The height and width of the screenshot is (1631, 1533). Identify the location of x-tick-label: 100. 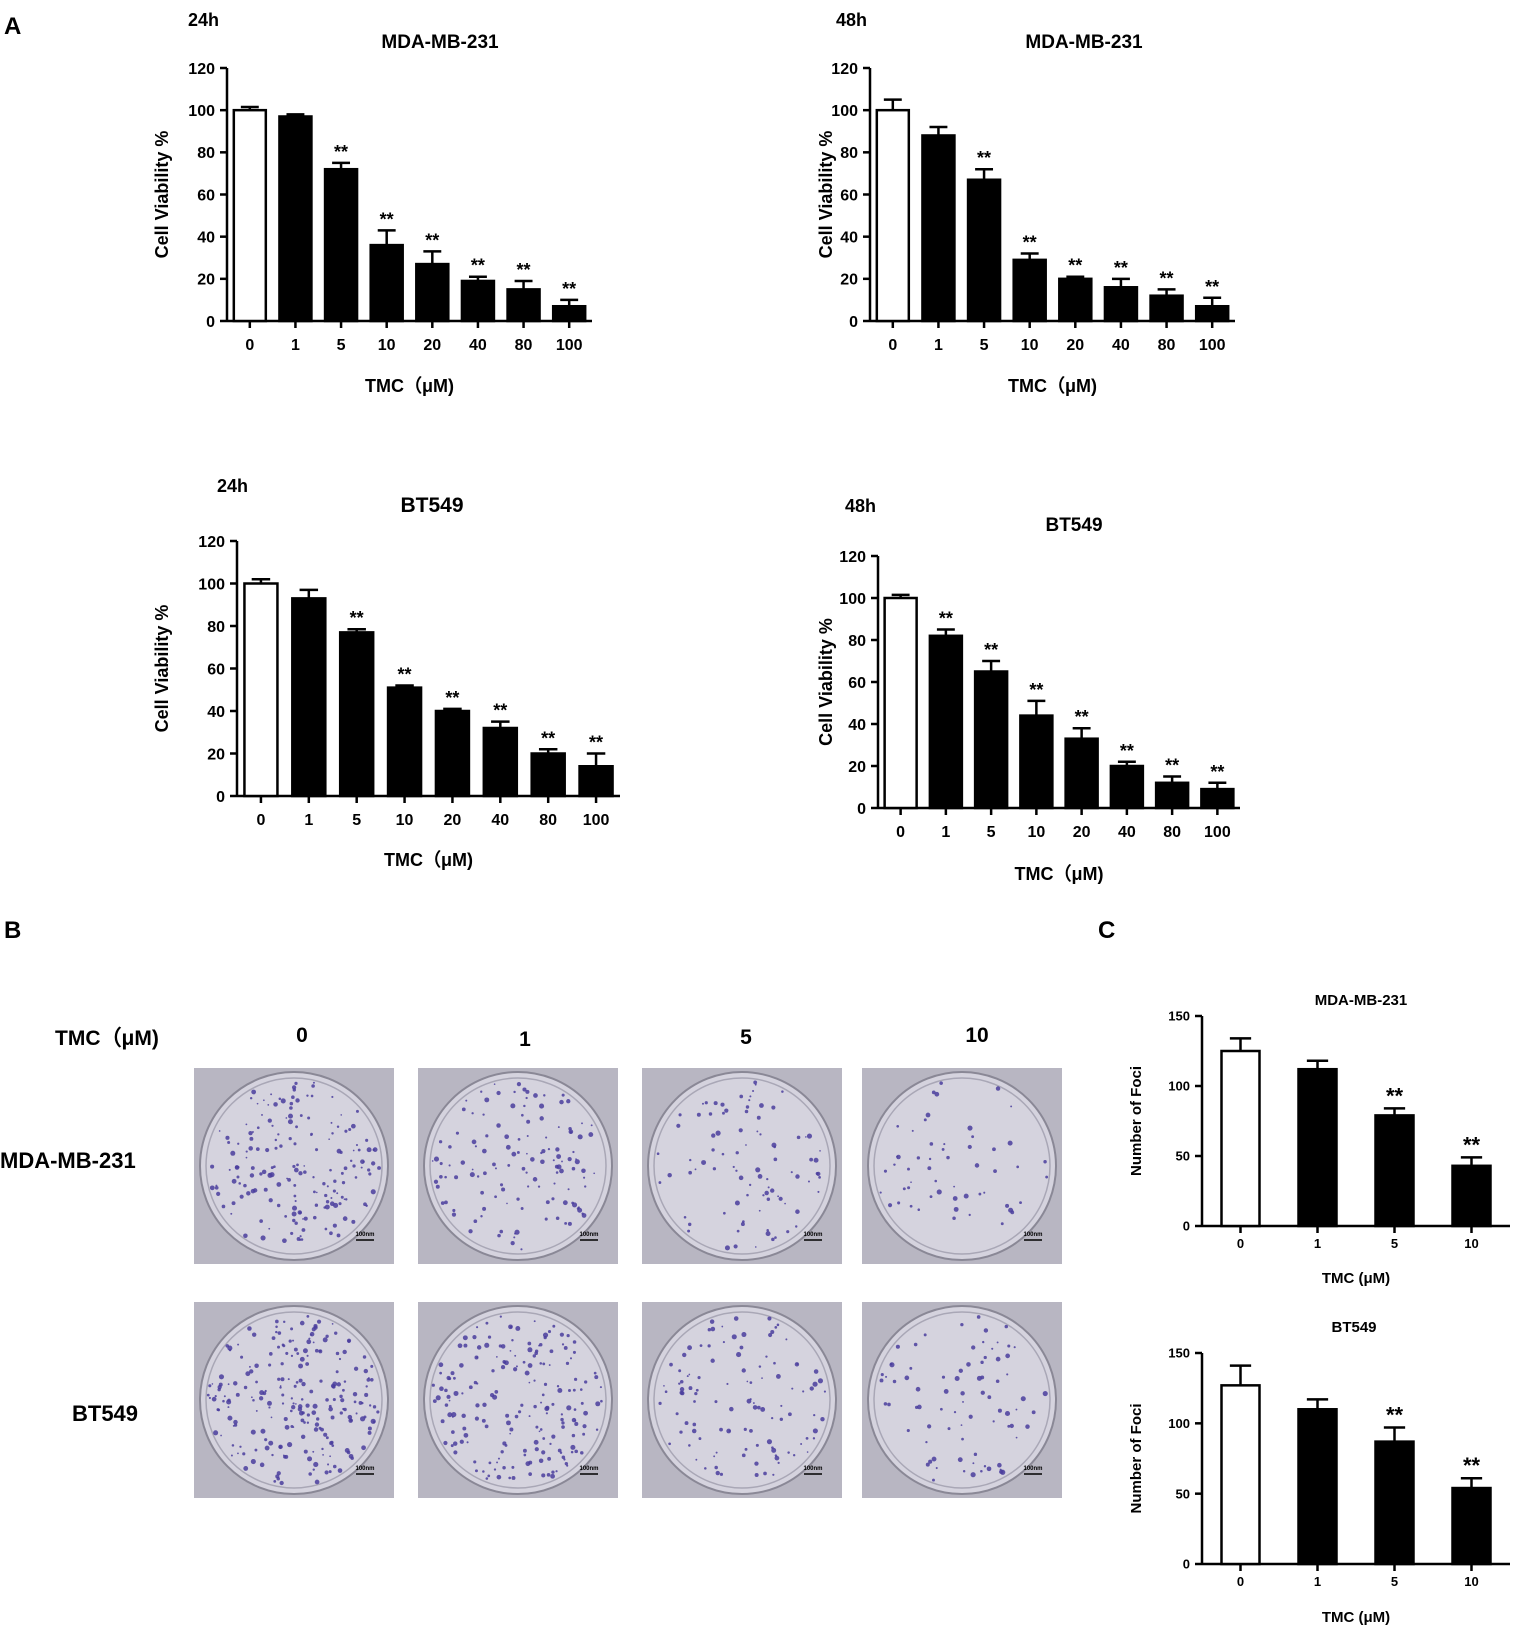
(1217, 832).